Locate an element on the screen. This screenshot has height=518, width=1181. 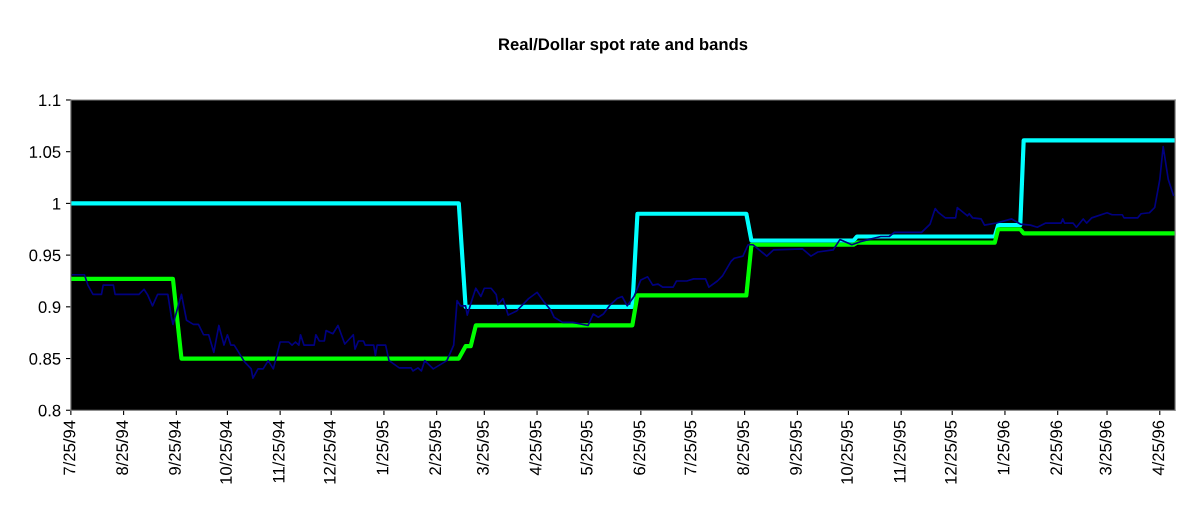
x-tick-label: 1/25/95 is located at coordinates (382, 447).